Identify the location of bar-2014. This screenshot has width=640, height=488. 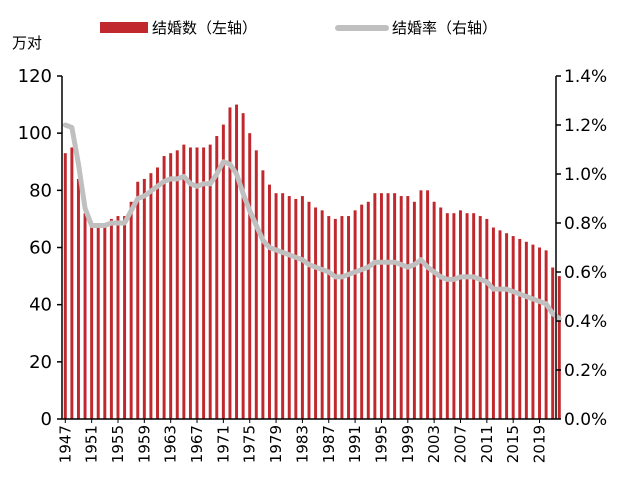
(507, 326).